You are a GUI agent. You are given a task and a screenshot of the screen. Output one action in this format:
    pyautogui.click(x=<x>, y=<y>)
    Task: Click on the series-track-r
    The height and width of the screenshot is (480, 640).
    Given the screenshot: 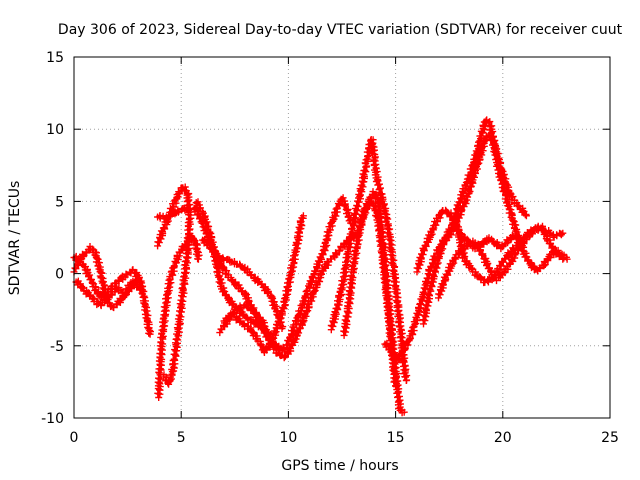 What is the action you would take?
    pyautogui.click(x=488, y=175)
    